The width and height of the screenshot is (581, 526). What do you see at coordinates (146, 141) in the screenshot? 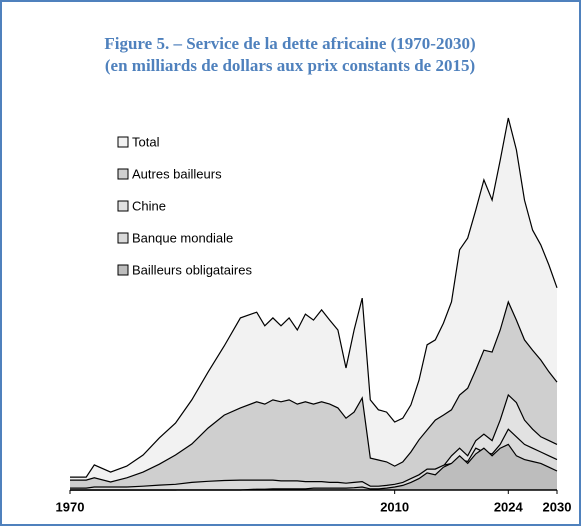
I see `legend-label: Total` at bounding box center [146, 141].